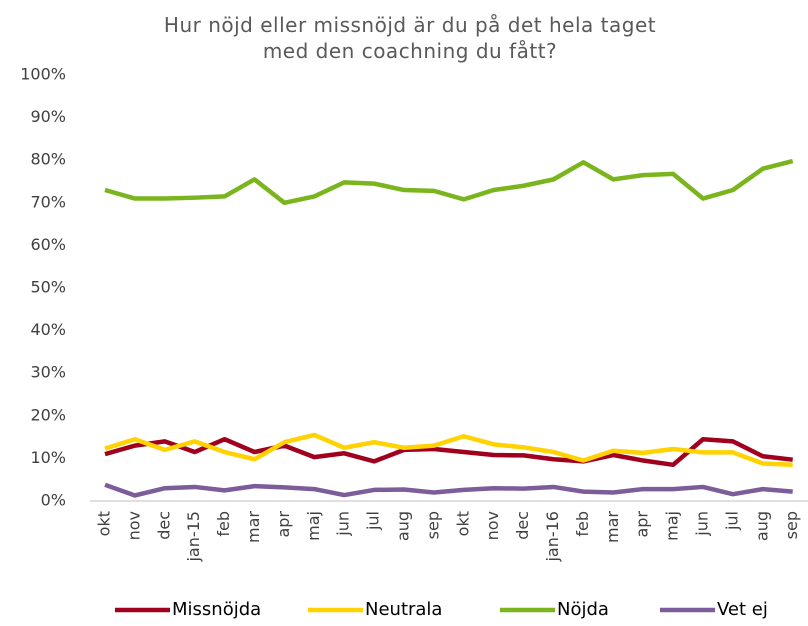 The height and width of the screenshot is (626, 808). What do you see at coordinates (552, 537) in the screenshot?
I see `x-tick-label: jan-16` at bounding box center [552, 537].